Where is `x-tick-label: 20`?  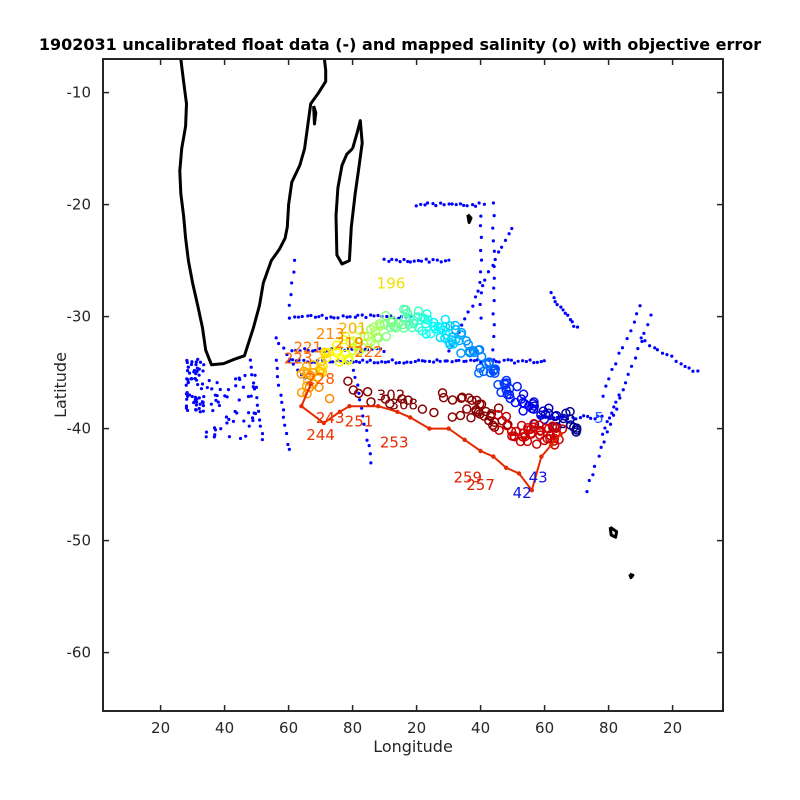
x-tick-label: 20 is located at coordinates (160, 728).